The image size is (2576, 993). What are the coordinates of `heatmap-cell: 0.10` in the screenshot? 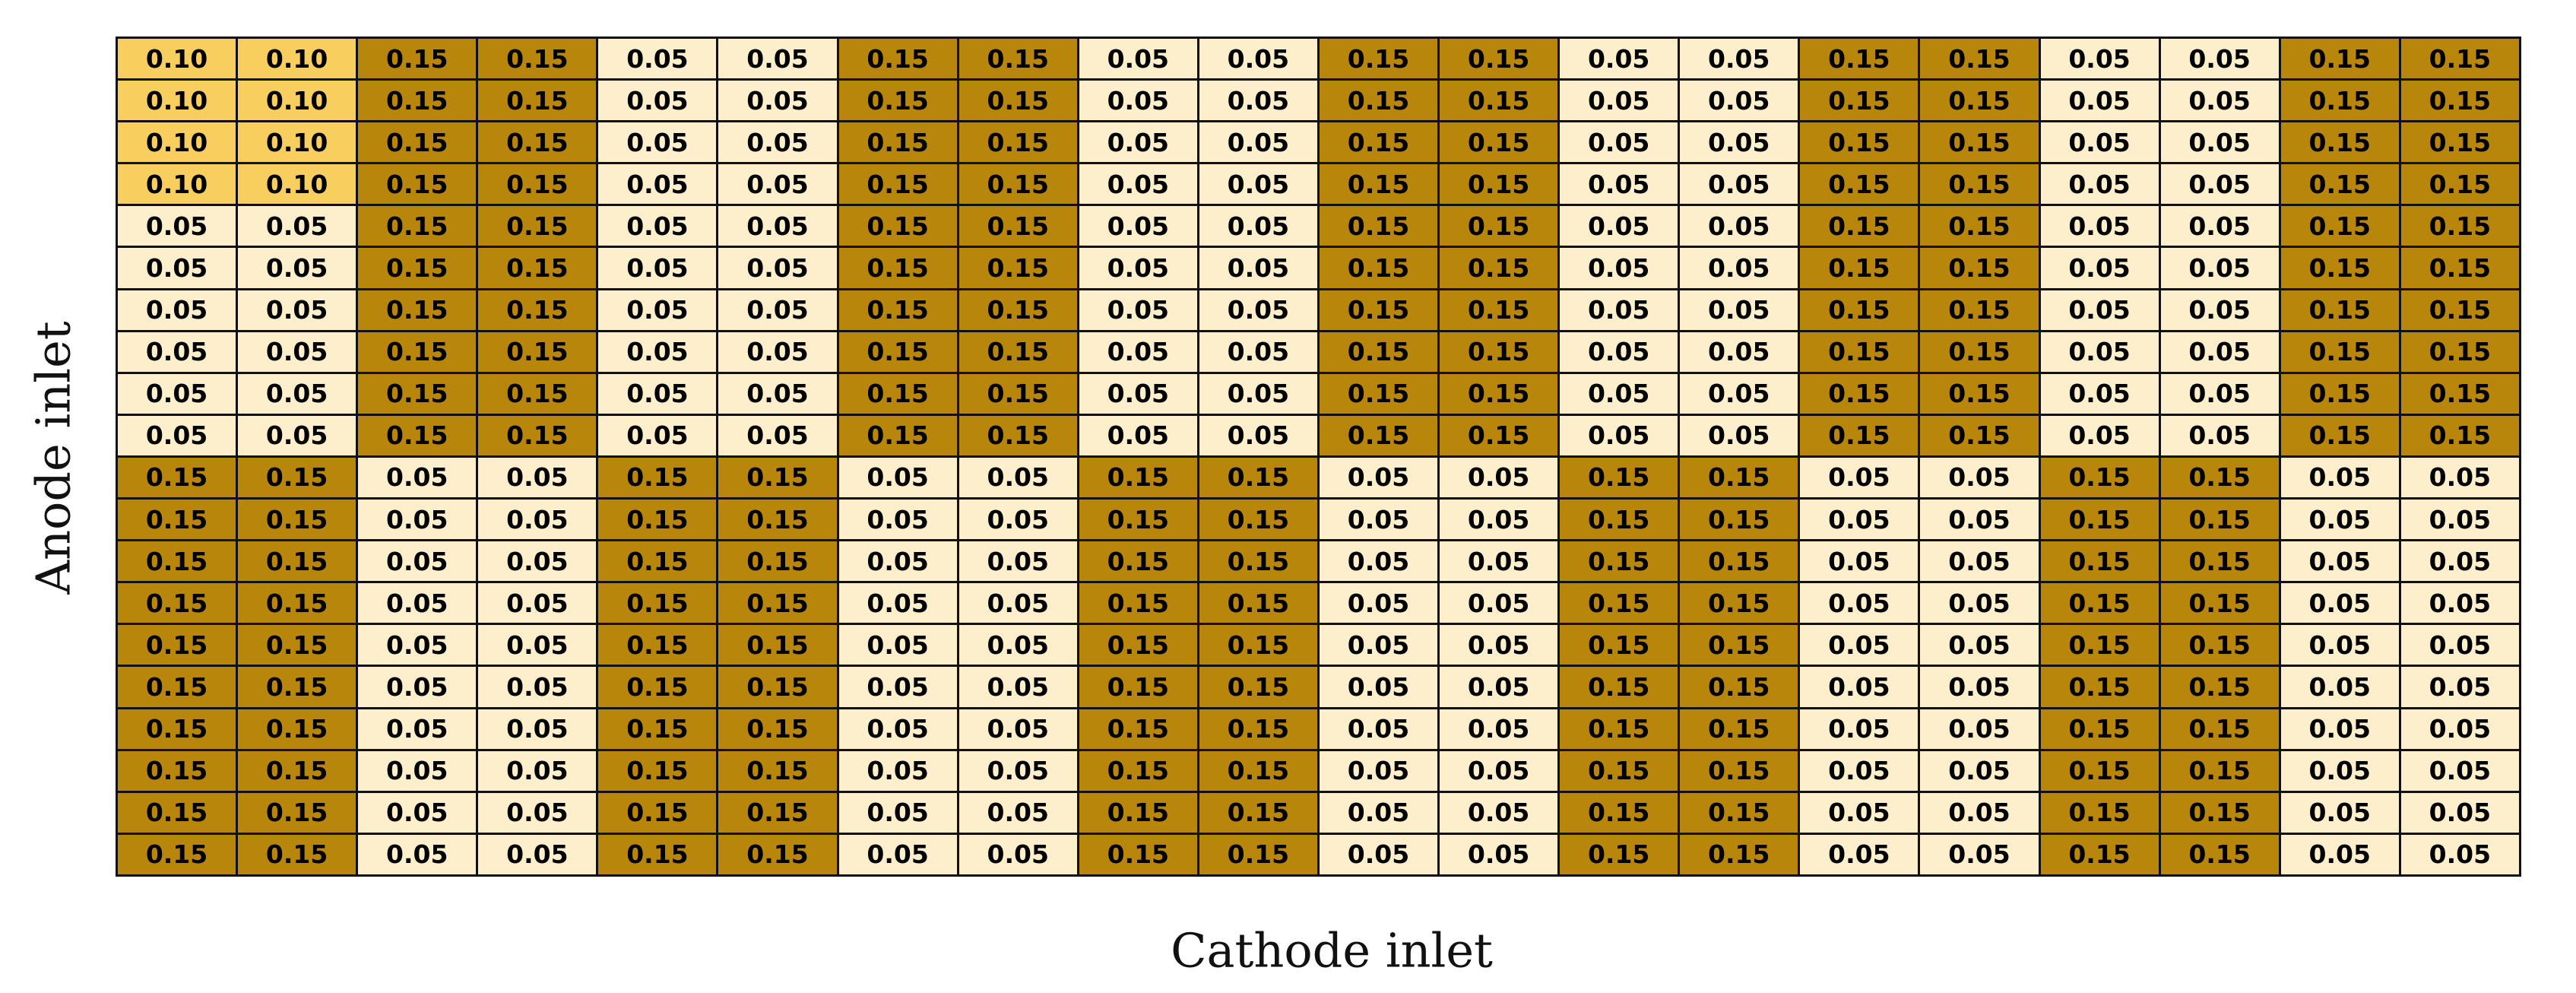 It's located at (177, 184).